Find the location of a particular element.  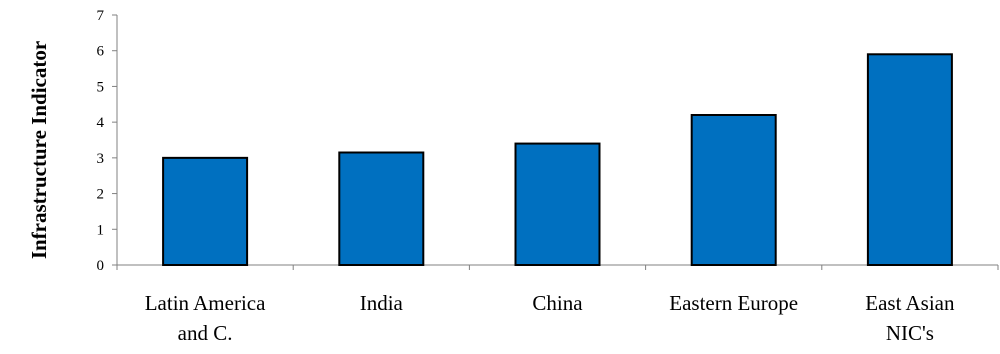

x-category-label-line: Eastern Europe is located at coordinates (733, 303).